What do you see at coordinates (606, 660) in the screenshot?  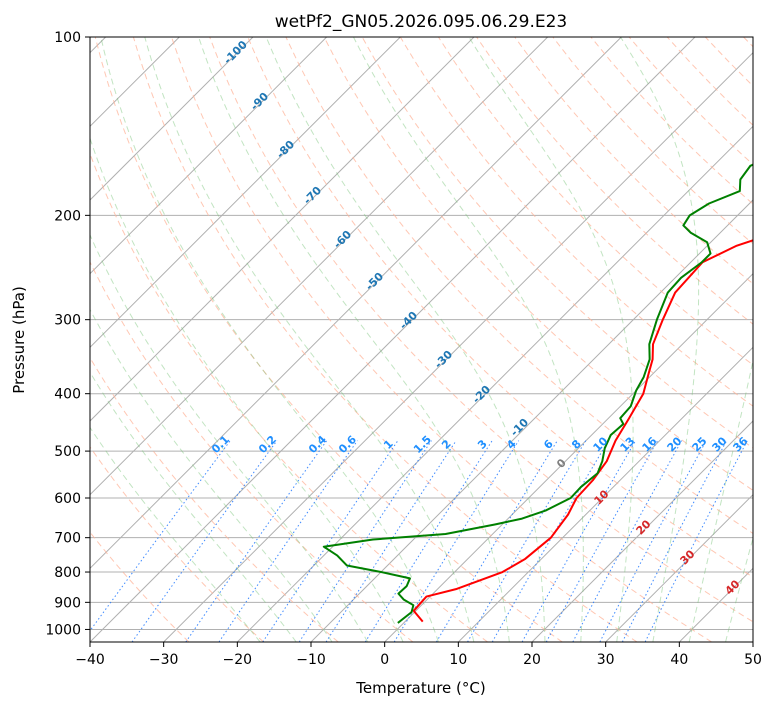 I see `x-tick-label: 30` at bounding box center [606, 660].